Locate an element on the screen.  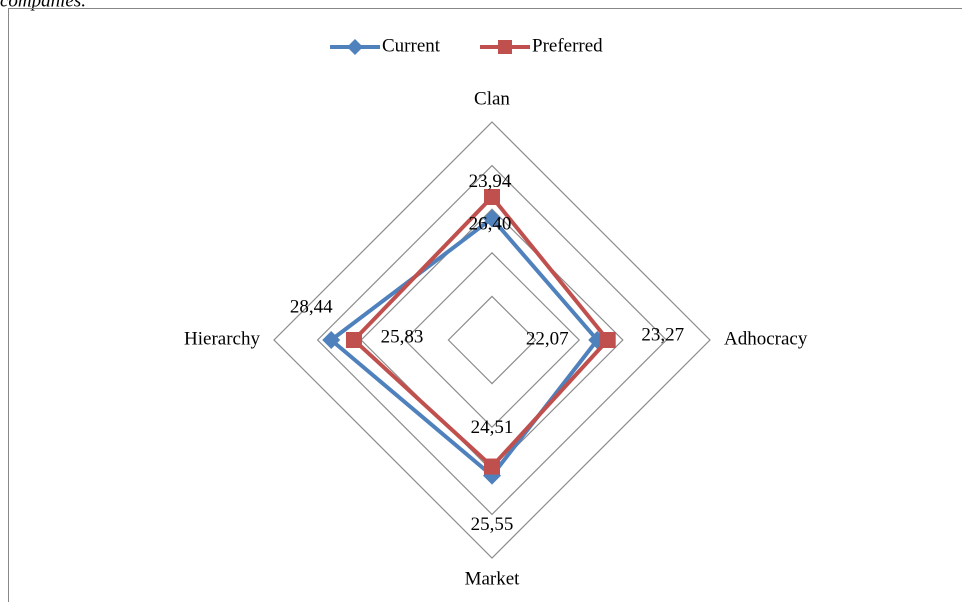
legend-label: Preferred is located at coordinates (567, 45).